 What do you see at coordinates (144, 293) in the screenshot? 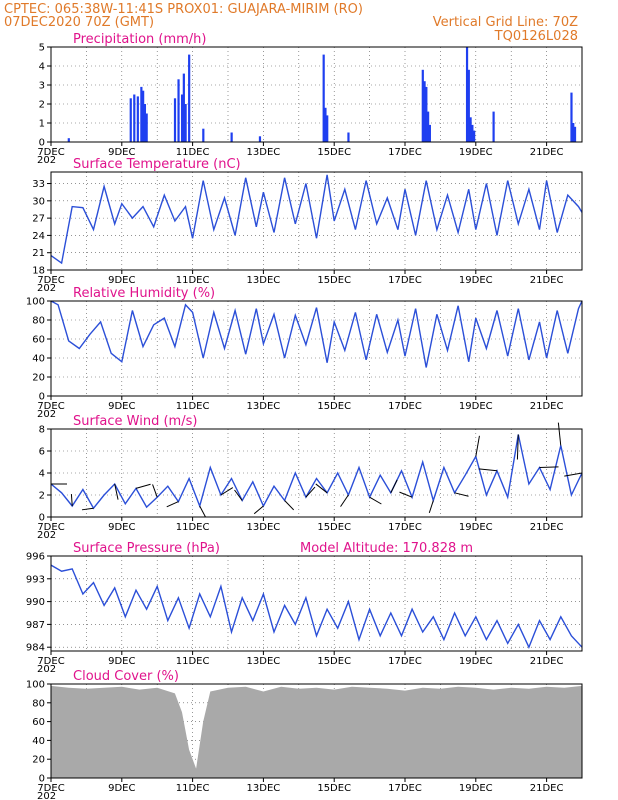
I see `panel-title: Relative Humidity (%)` at bounding box center [144, 293].